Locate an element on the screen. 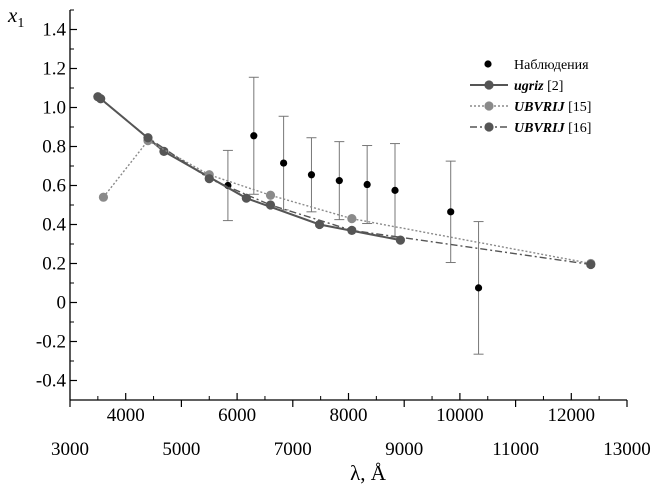 The width and height of the screenshot is (658, 488). legend-entry-0: Наблюдения is located at coordinates (536, 65).